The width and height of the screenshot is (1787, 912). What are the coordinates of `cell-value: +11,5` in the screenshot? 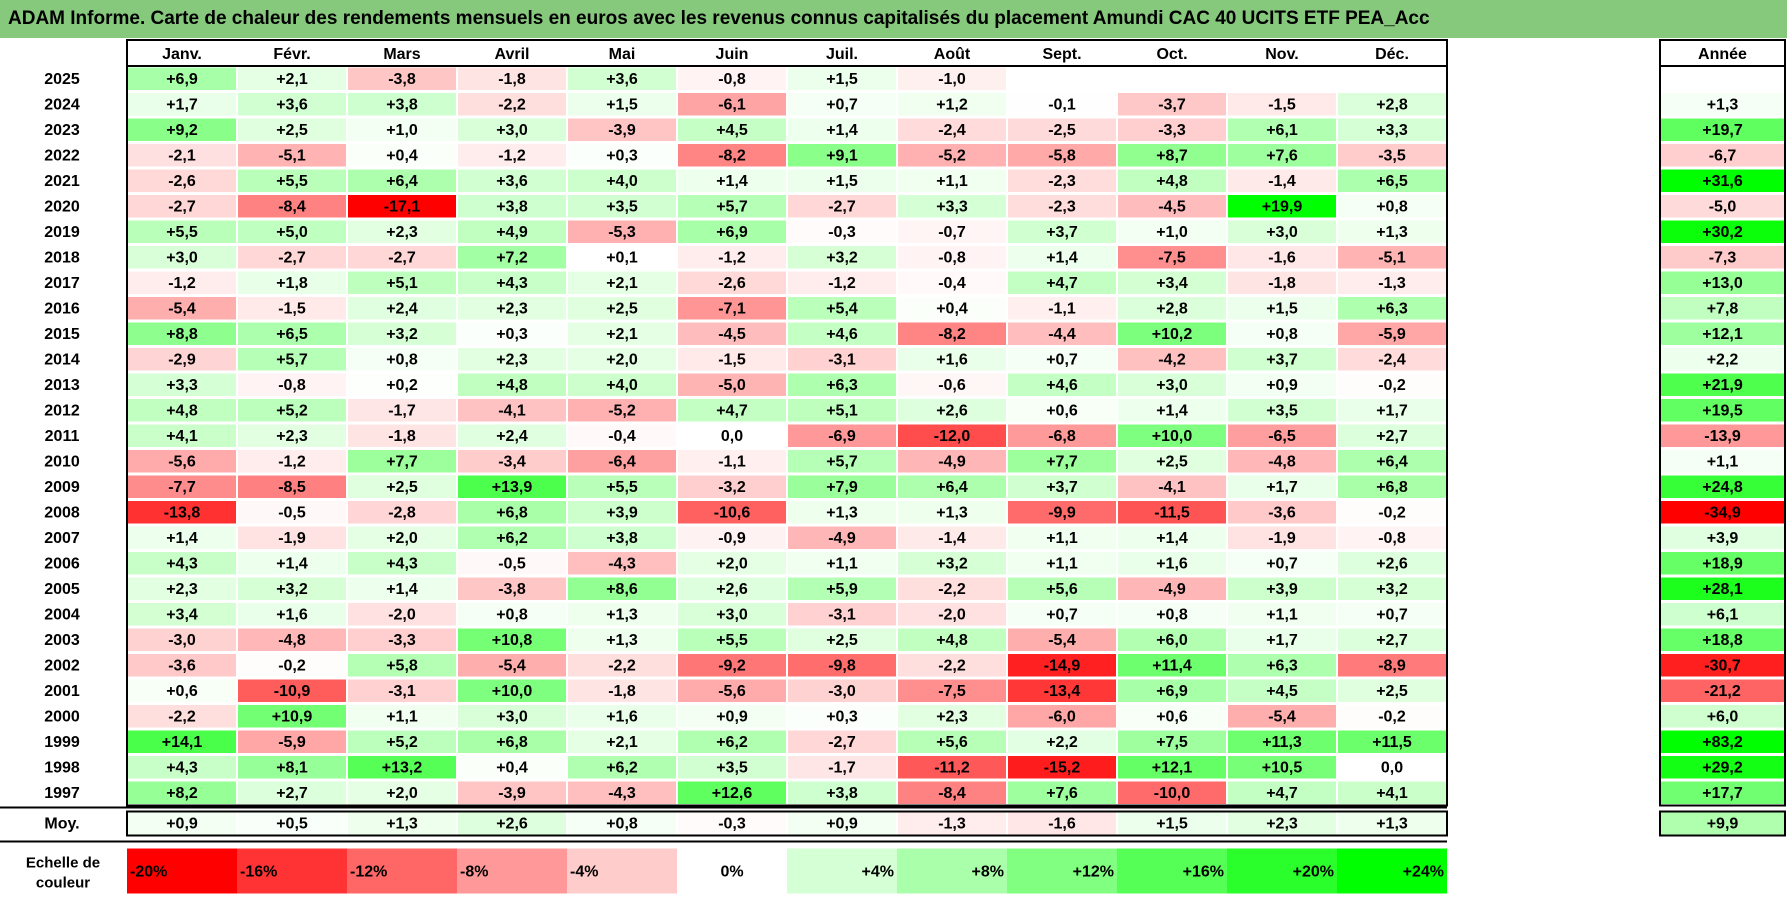 It's located at (1392, 742).